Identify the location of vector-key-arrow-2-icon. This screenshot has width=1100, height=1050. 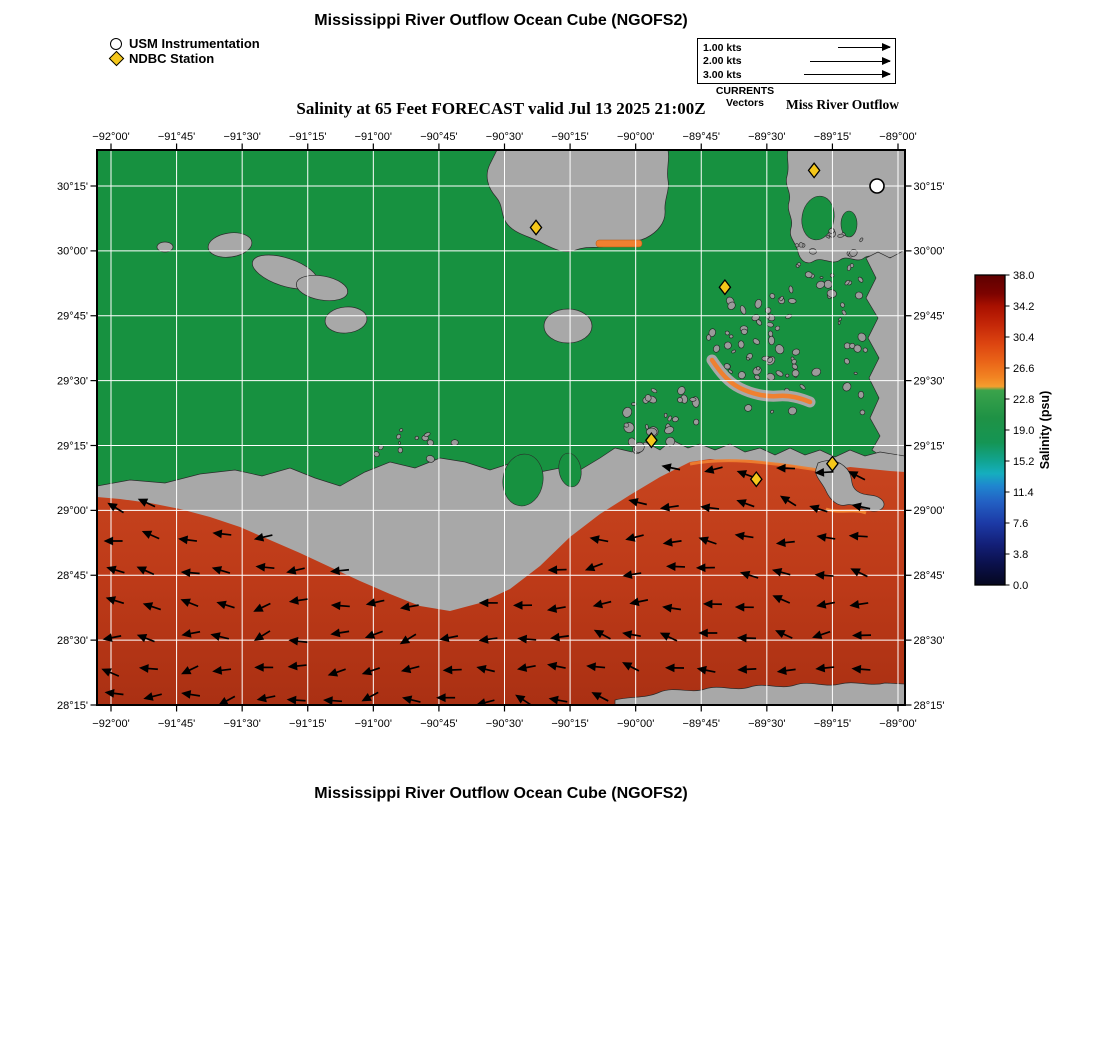
(850, 60).